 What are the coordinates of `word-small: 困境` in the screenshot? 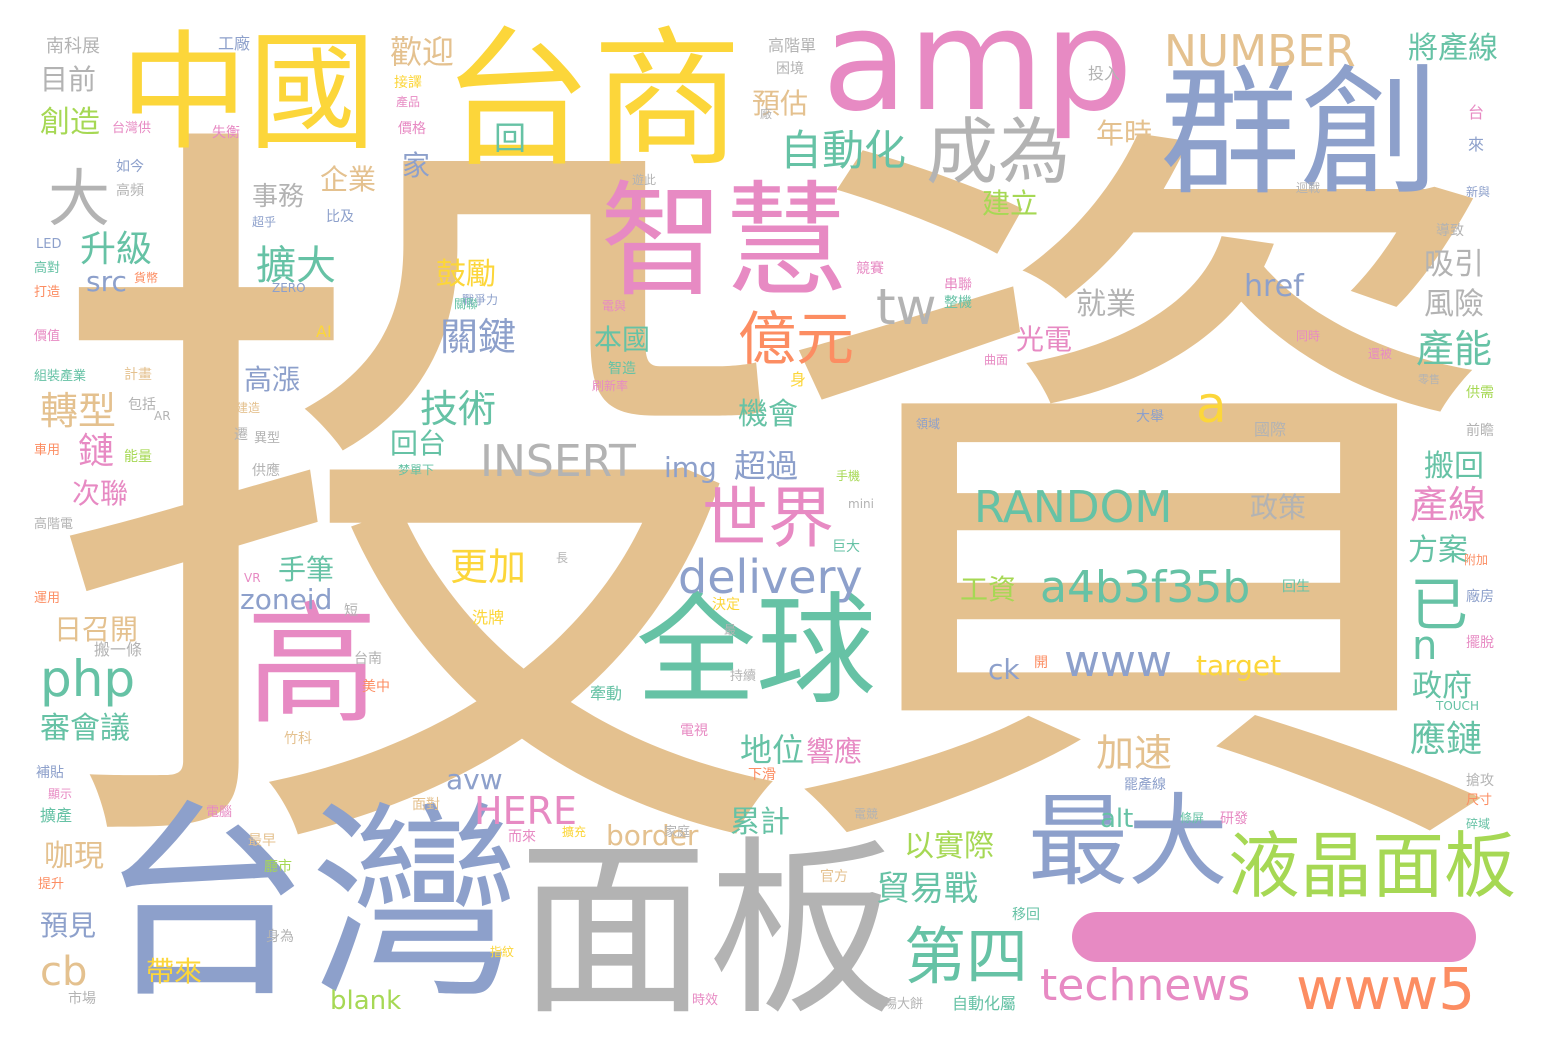 It's located at (790, 69).